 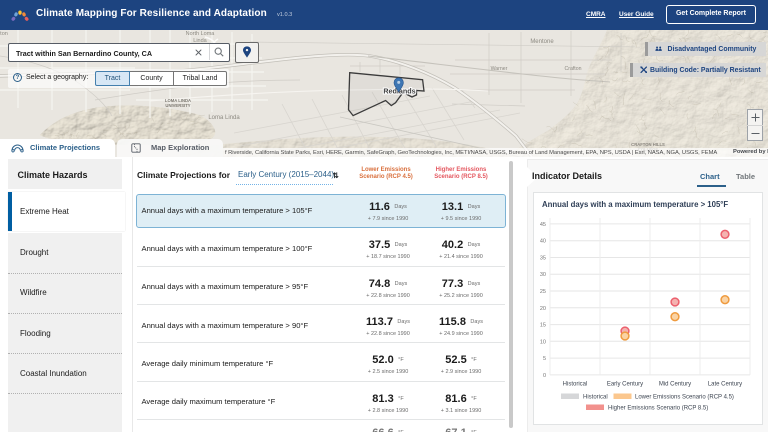 I want to click on svg-text: 20, so click(x=543, y=308).